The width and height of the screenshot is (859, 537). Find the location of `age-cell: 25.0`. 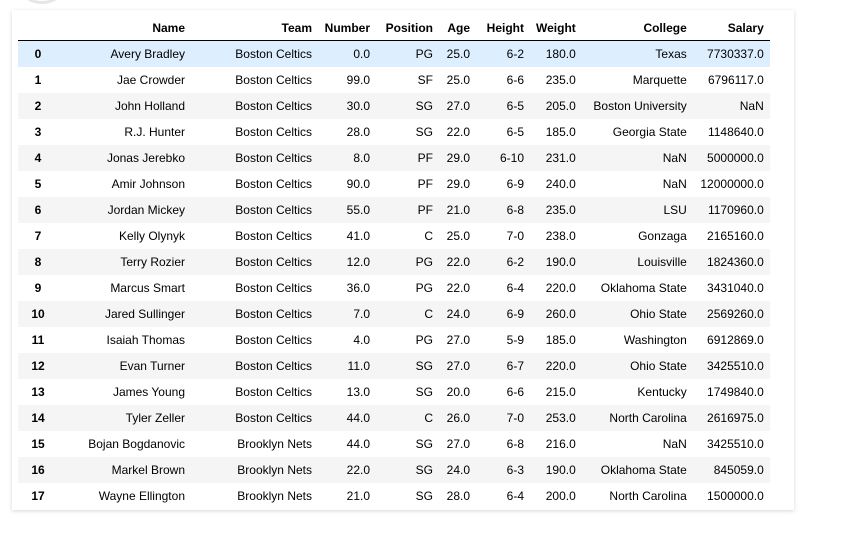

age-cell: 25.0 is located at coordinates (458, 79).